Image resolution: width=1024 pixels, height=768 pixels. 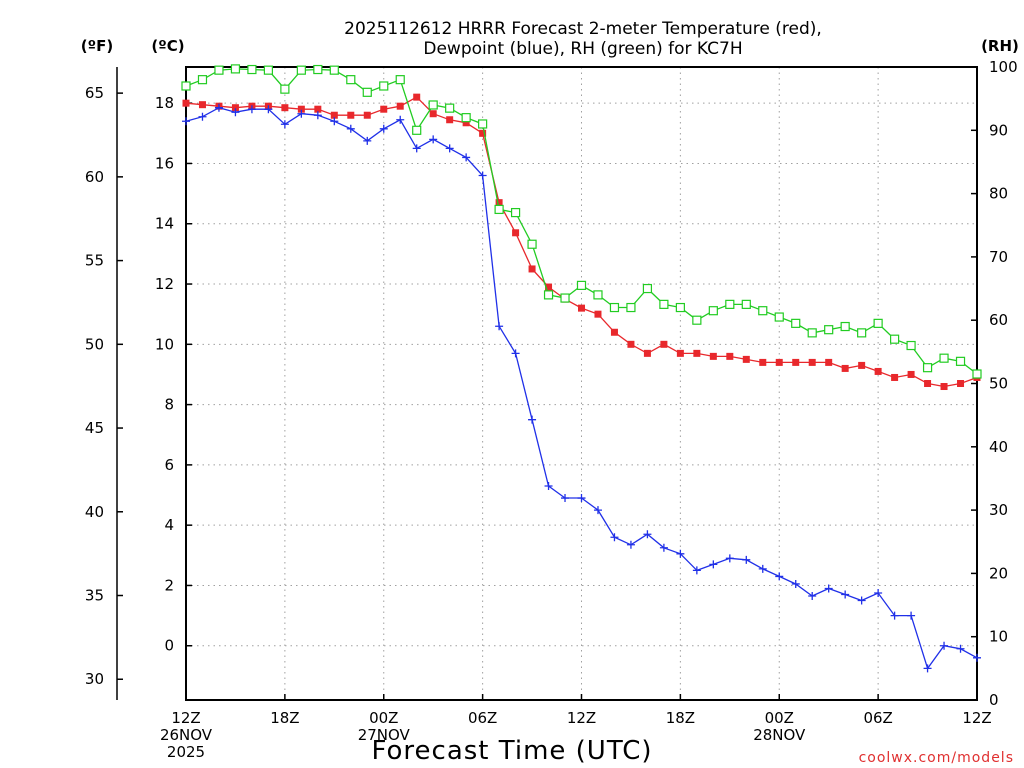 What do you see at coordinates (167, 46) in the screenshot?
I see `celsius-unit-label: (ºC)` at bounding box center [167, 46].